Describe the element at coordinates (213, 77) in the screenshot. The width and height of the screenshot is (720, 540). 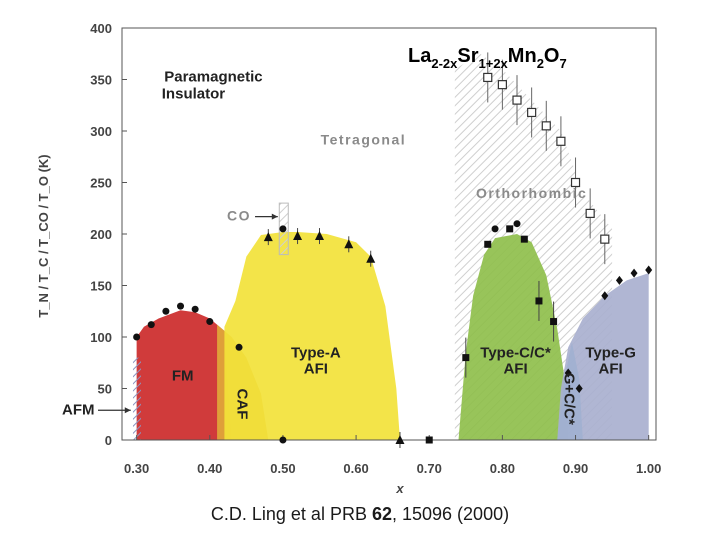
I see `annotation-paramagnetic: Paramagnetic` at that location.